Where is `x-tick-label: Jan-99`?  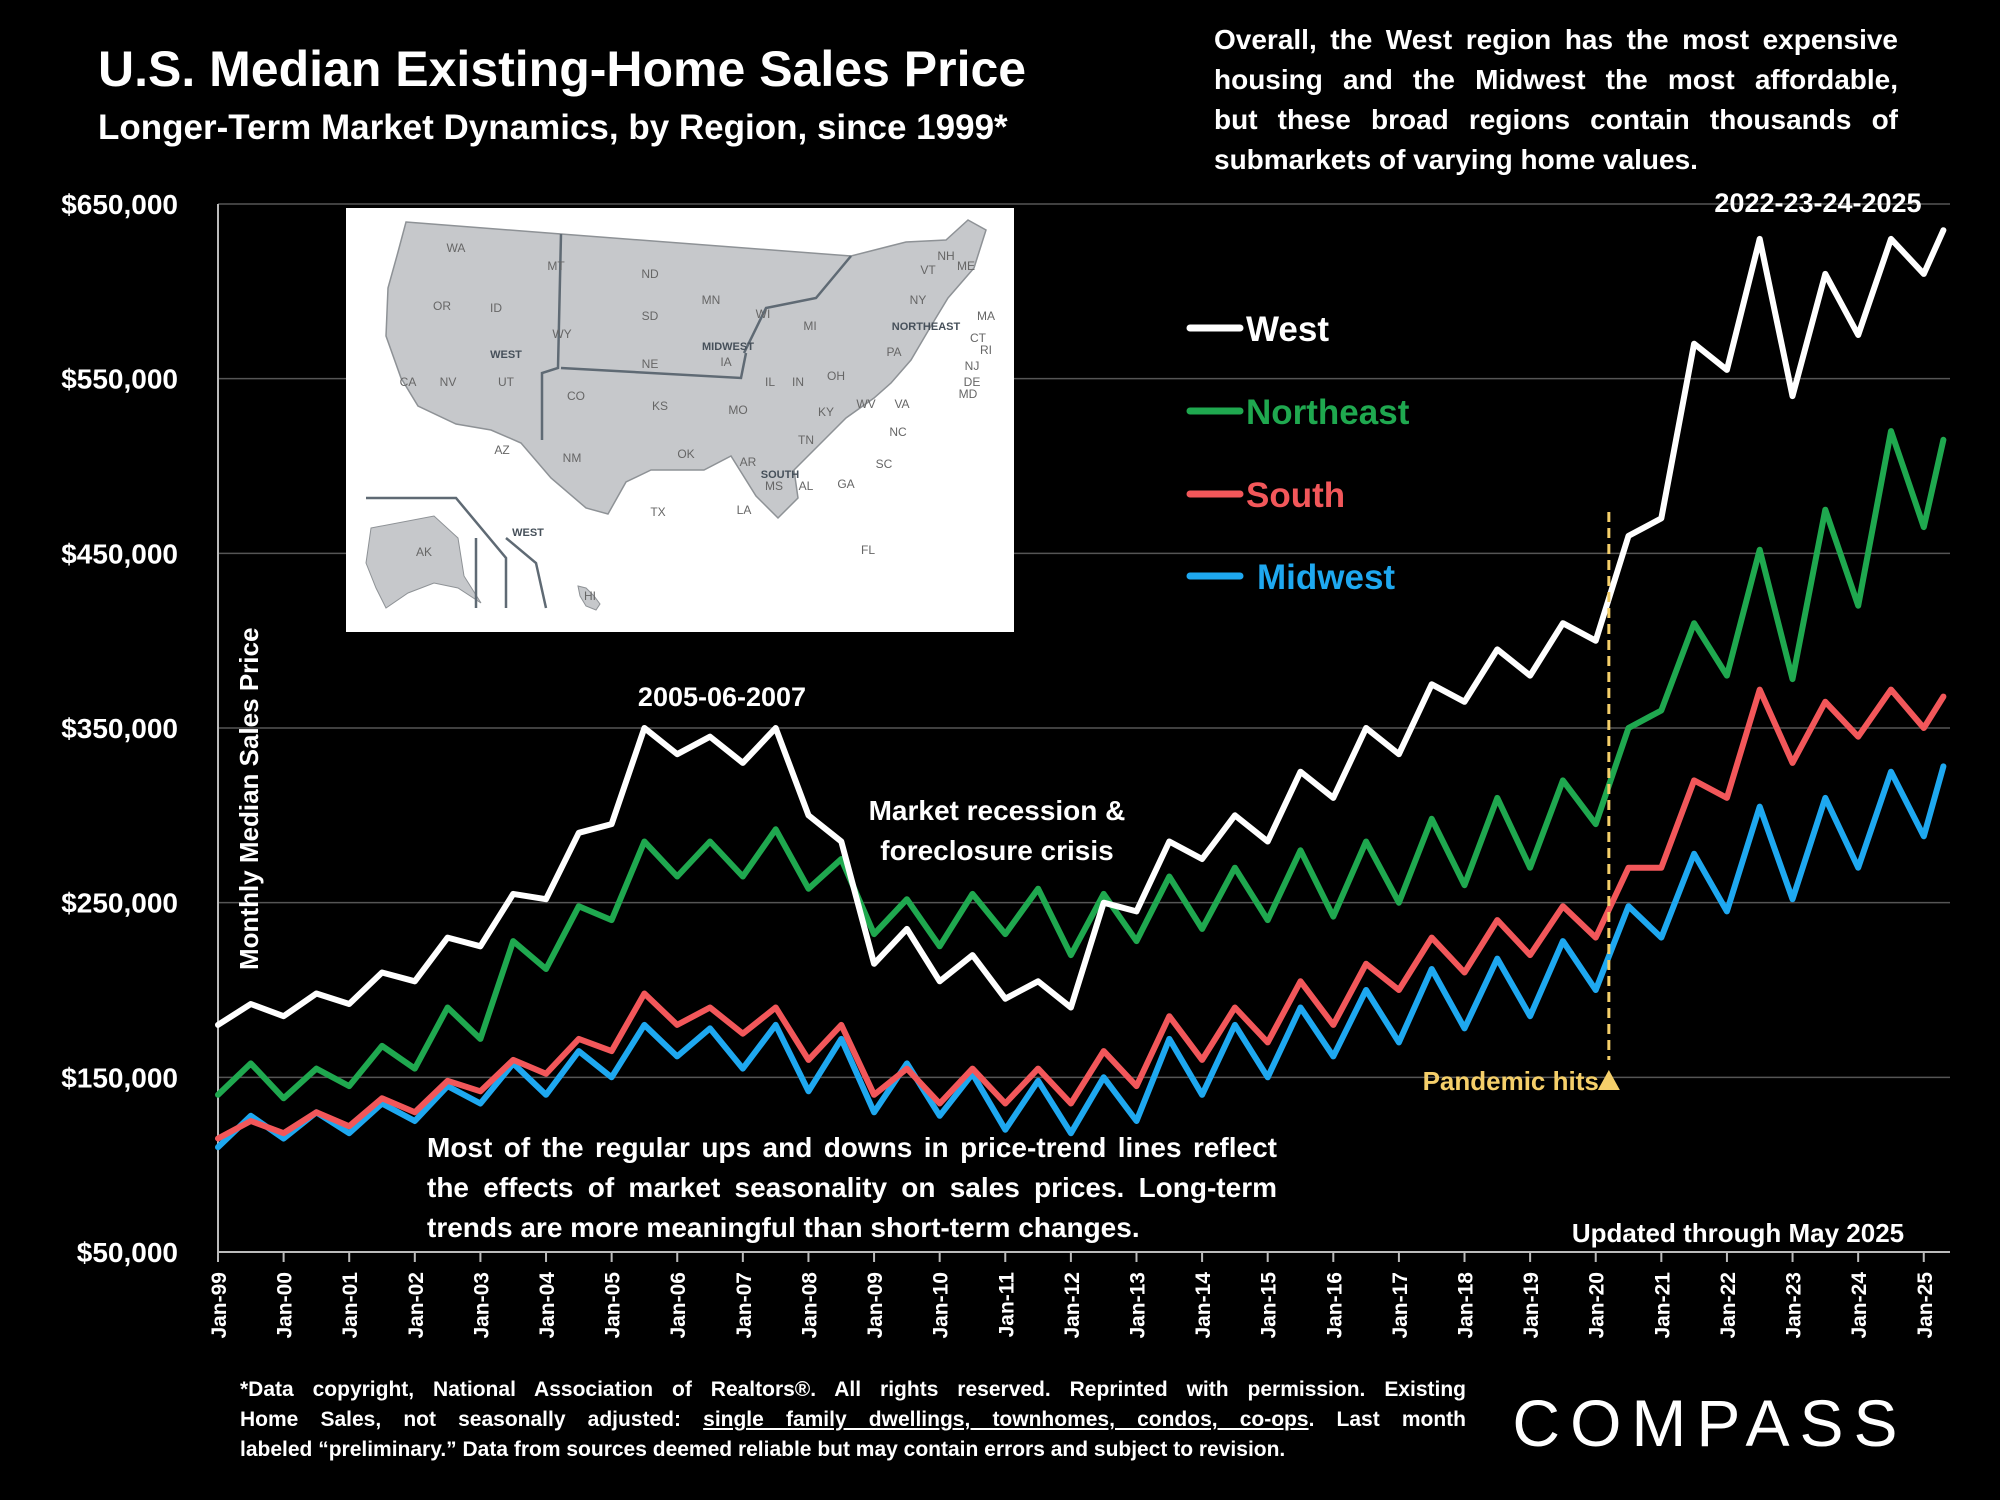 x-tick-label: Jan-99 is located at coordinates (219, 1305).